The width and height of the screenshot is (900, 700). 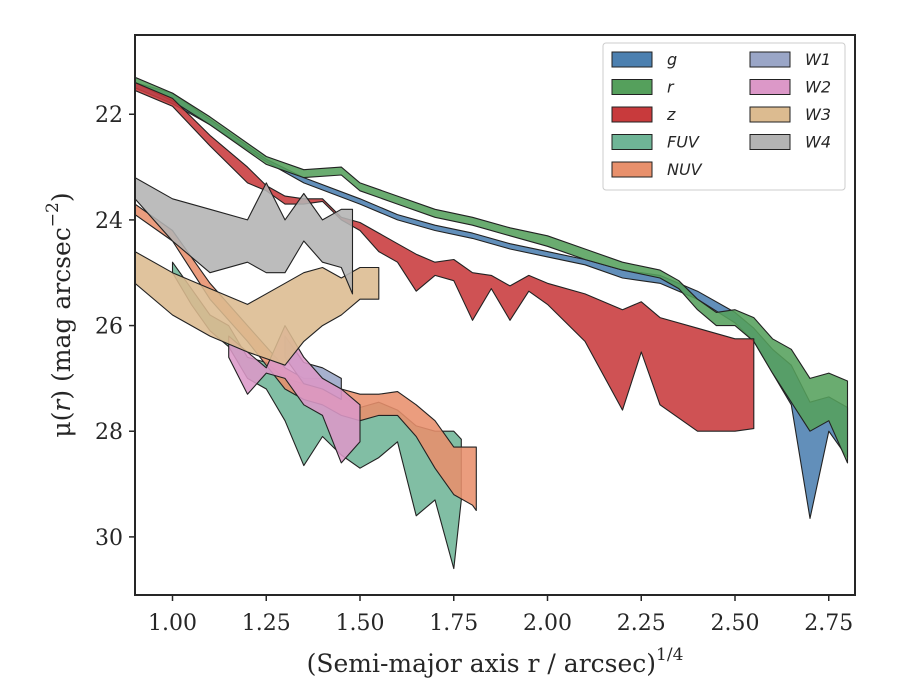 What do you see at coordinates (266, 623) in the screenshot?
I see `x-tick-label: 1.25` at bounding box center [266, 623].